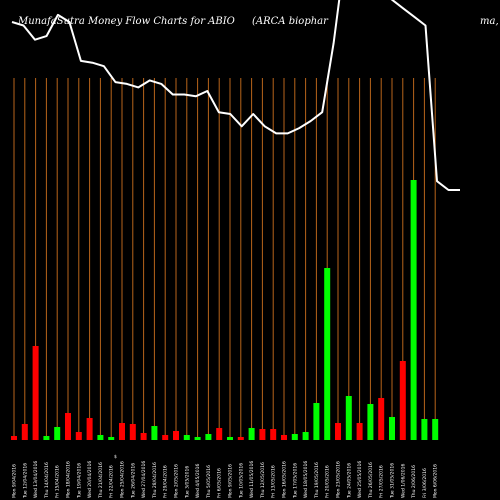 The height and width of the screenshot is (500, 500). What do you see at coordinates (123, 479) in the screenshot?
I see `x-tick-label: Mon 25/04/2016` at bounding box center [123, 479].